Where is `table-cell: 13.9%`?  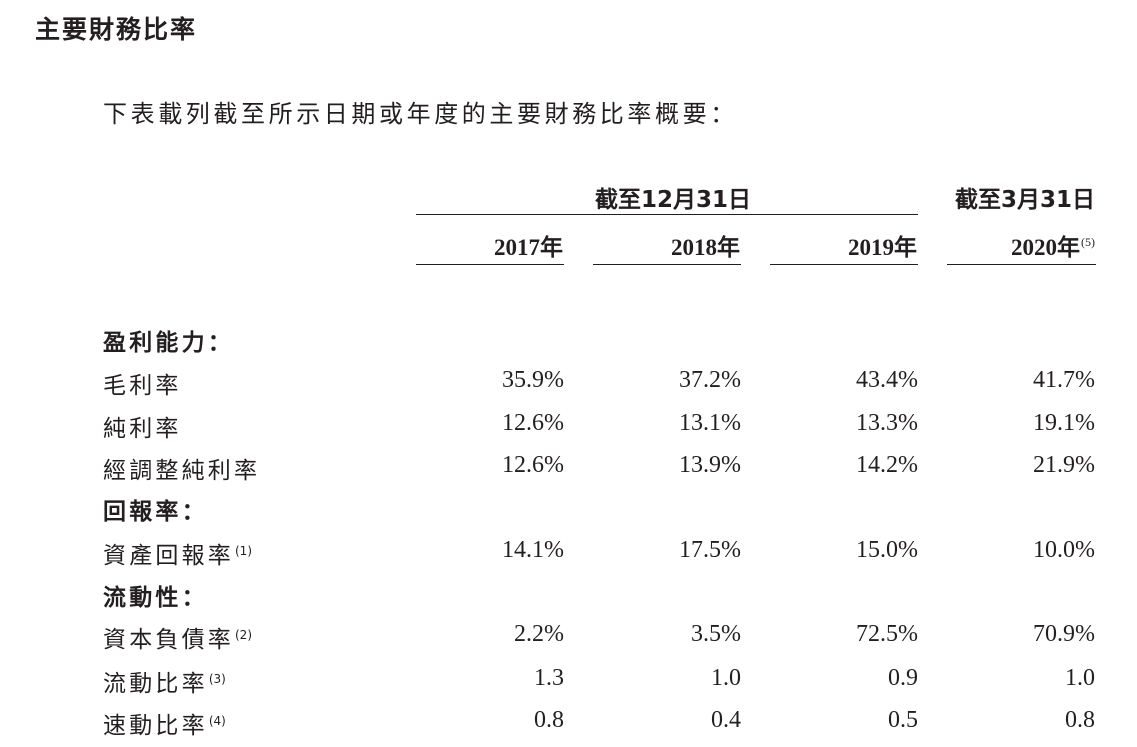
table-cell: 13.9% is located at coordinates (710, 465).